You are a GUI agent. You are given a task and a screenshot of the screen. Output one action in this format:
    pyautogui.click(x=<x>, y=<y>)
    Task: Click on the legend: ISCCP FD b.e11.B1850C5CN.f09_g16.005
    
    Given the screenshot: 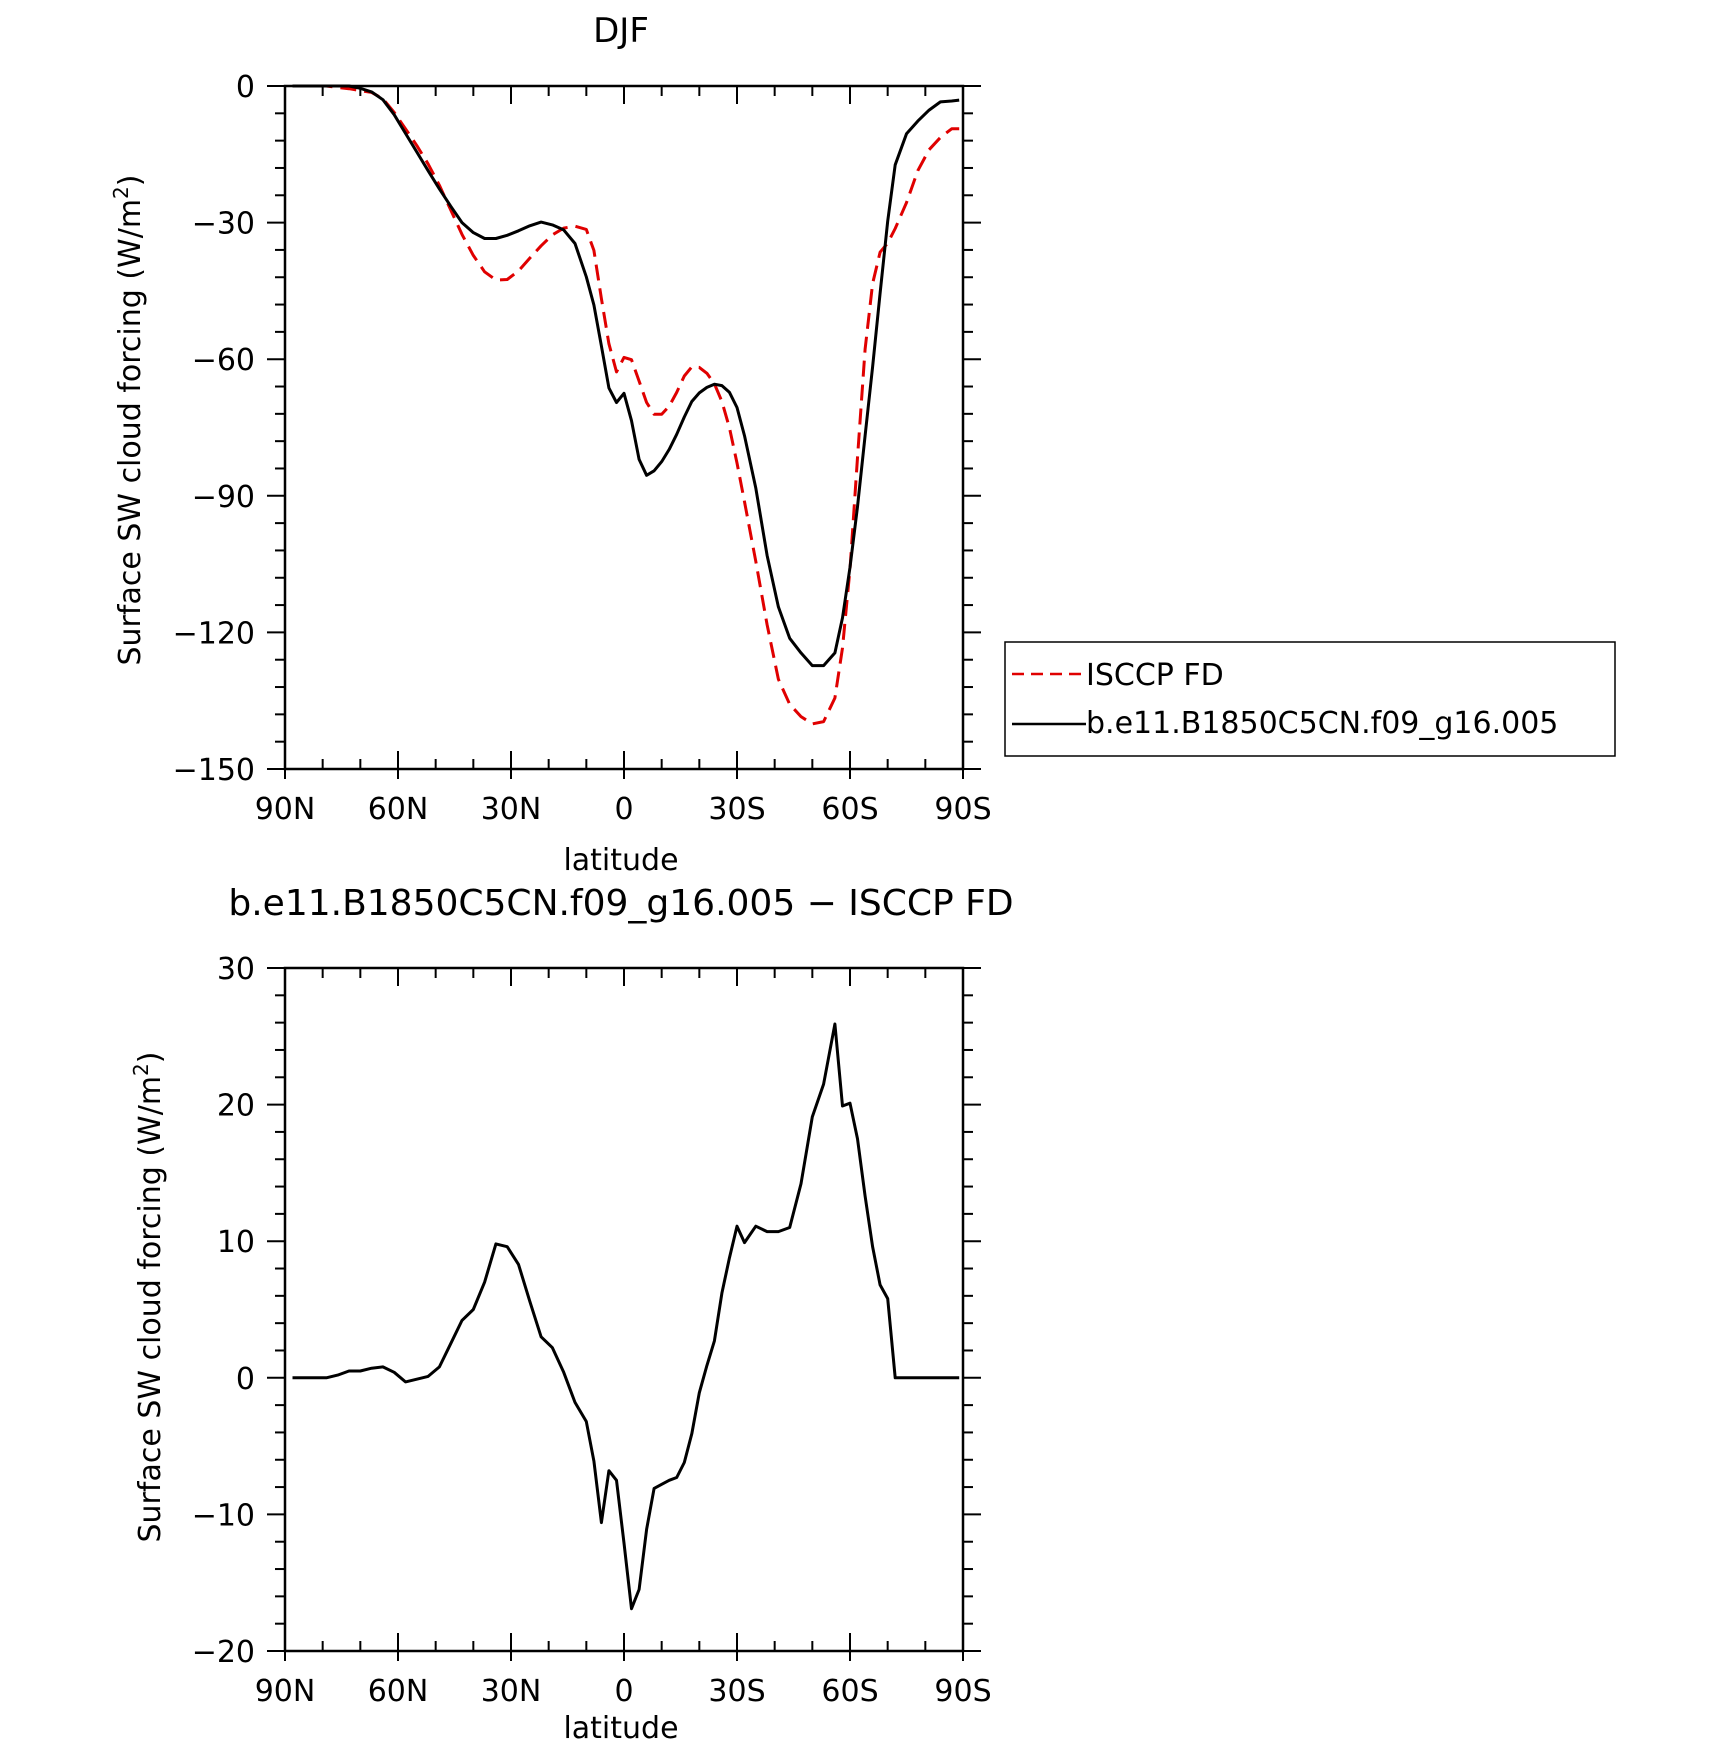 What is the action you would take?
    pyautogui.click(x=1310, y=699)
    